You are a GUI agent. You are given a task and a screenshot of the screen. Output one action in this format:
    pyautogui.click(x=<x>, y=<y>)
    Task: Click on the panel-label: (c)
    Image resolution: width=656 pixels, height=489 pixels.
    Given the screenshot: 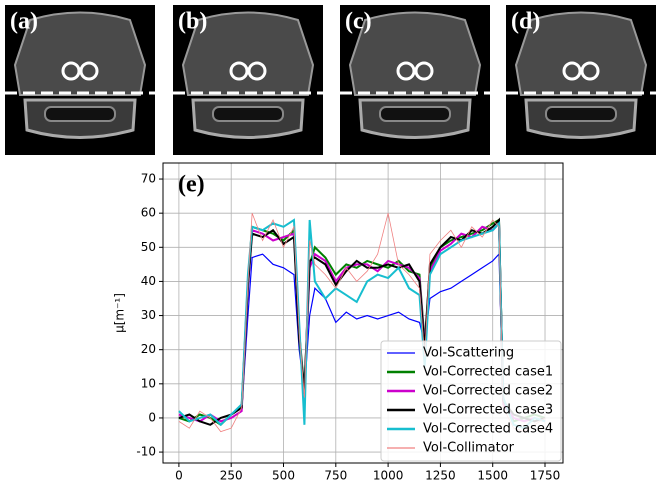 What is the action you would take?
    pyautogui.click(x=358, y=22)
    